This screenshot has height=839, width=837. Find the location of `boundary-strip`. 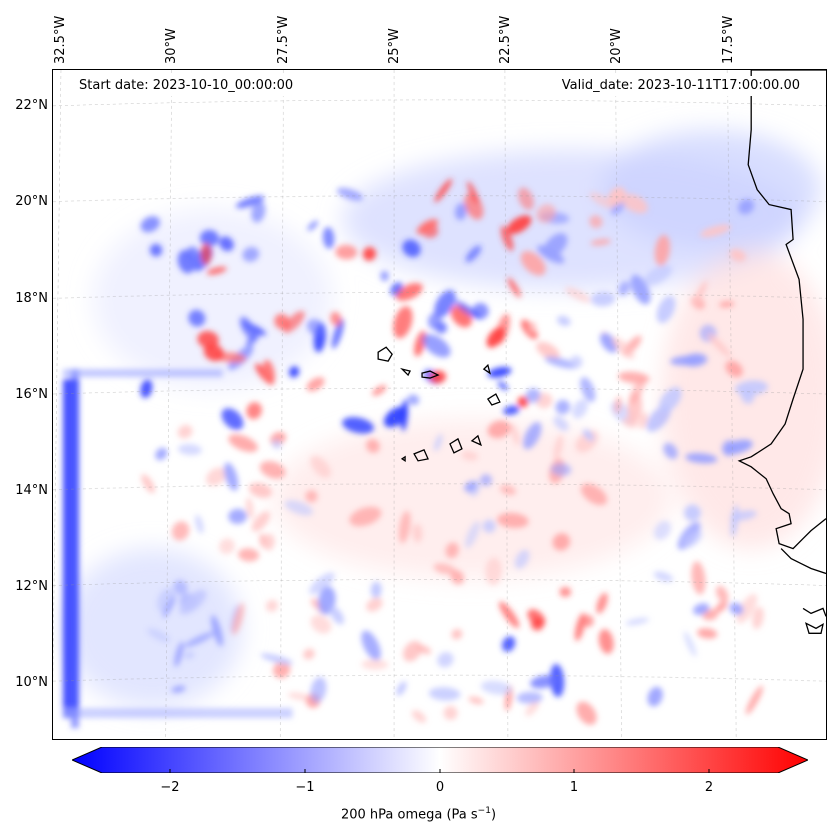

boundary-strip is located at coordinates (177, 549).